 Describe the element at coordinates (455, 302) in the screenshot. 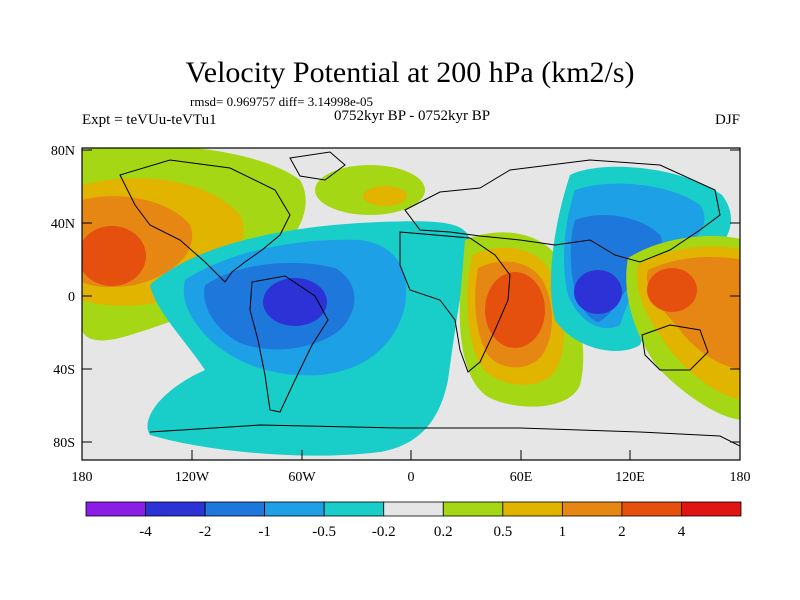

I see `africa-outline` at that location.